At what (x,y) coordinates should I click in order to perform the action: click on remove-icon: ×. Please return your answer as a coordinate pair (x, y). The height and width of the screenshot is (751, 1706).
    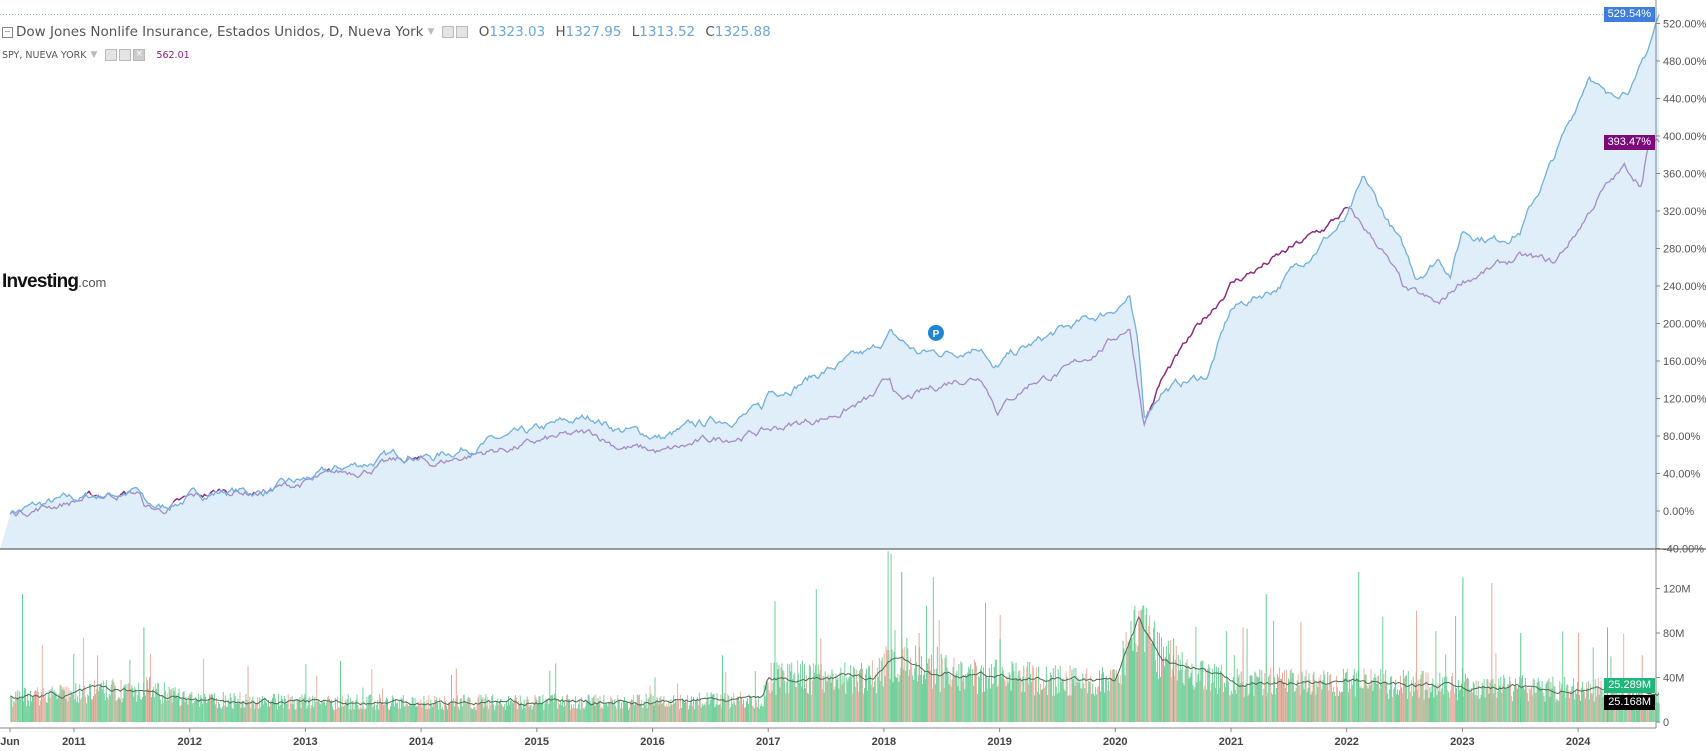
    Looking at the image, I should click on (139, 55).